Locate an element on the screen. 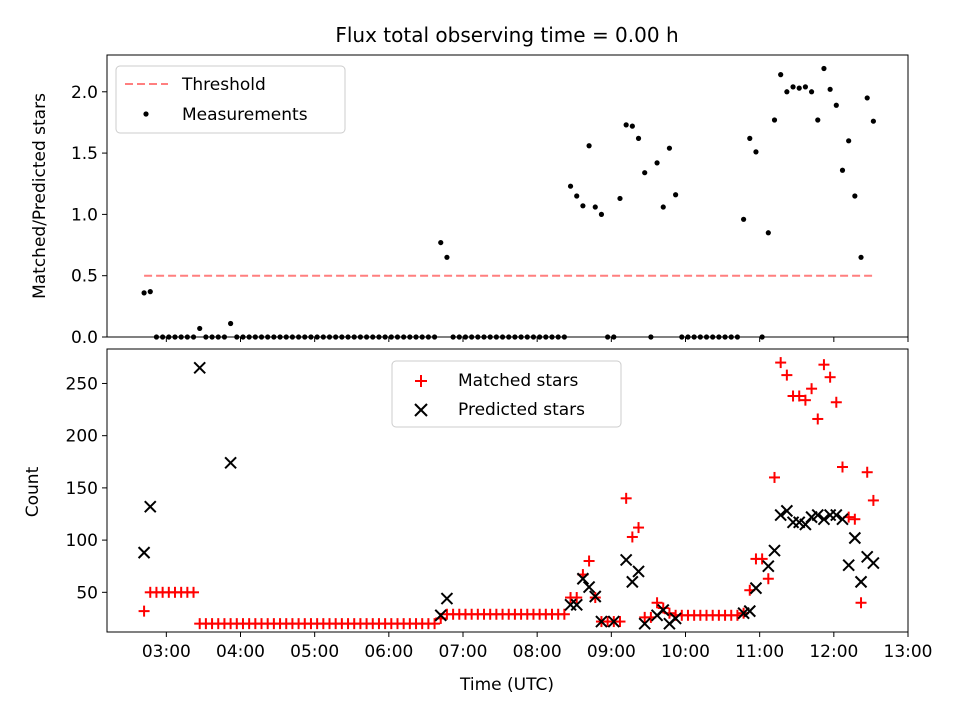  ratio-x-axis is located at coordinates (537, 339).